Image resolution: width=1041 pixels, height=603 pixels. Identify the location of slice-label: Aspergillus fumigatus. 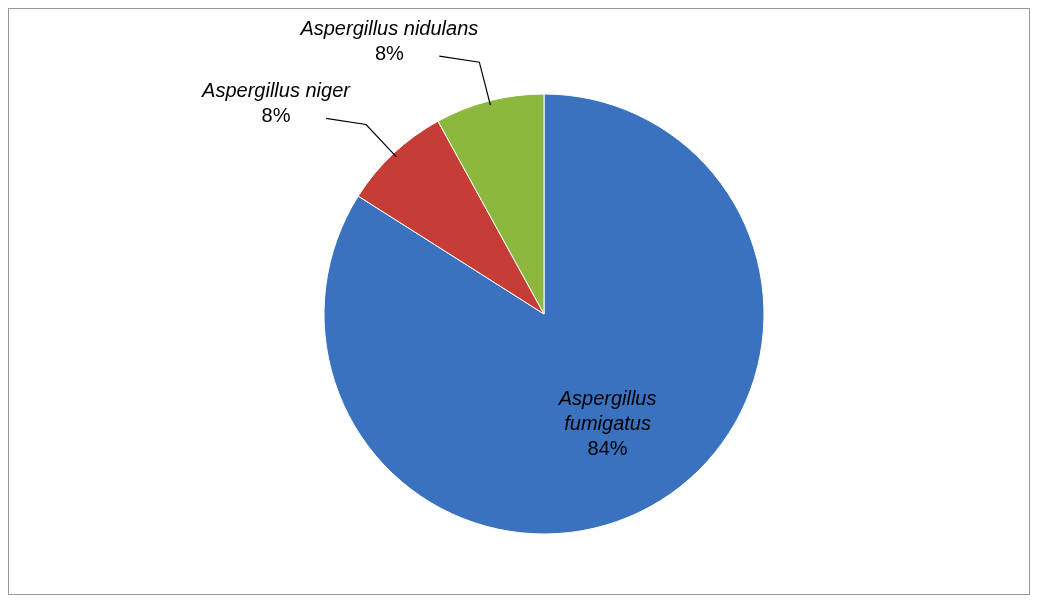
(607, 410).